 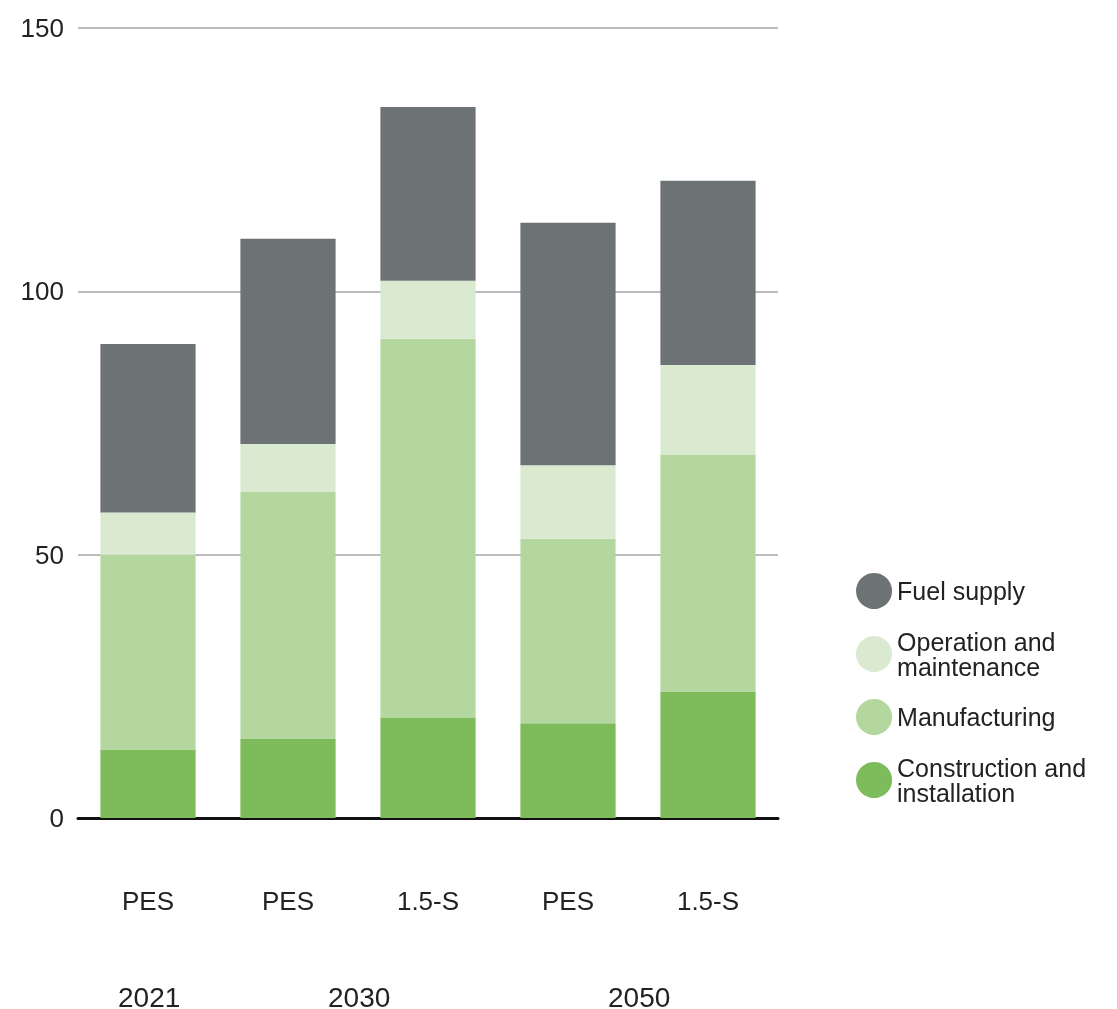 What do you see at coordinates (42, 28) in the screenshot?
I see `y-tick-label: 150` at bounding box center [42, 28].